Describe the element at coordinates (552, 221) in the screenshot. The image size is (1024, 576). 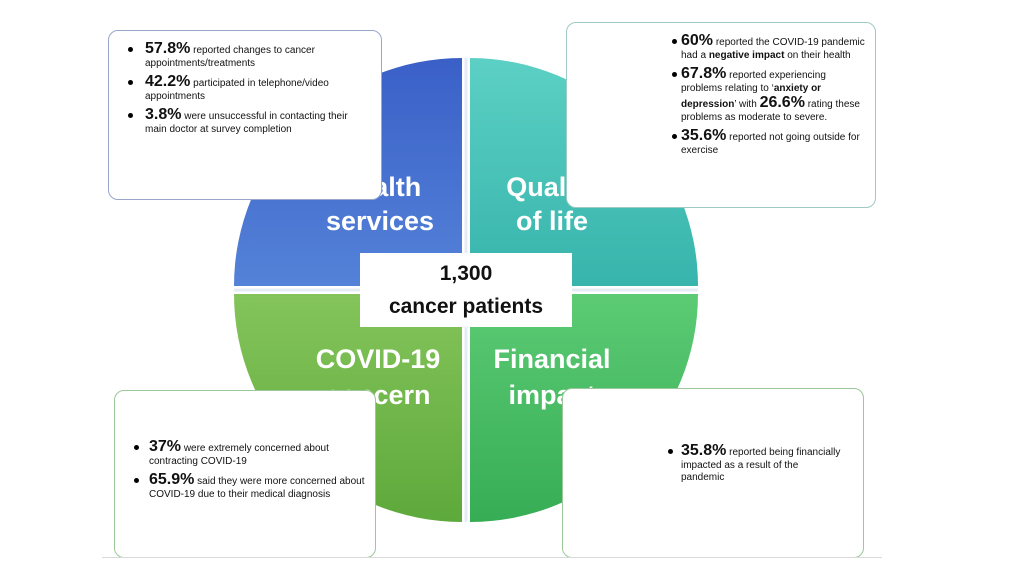
I see `quality-title-line2: of life` at that location.